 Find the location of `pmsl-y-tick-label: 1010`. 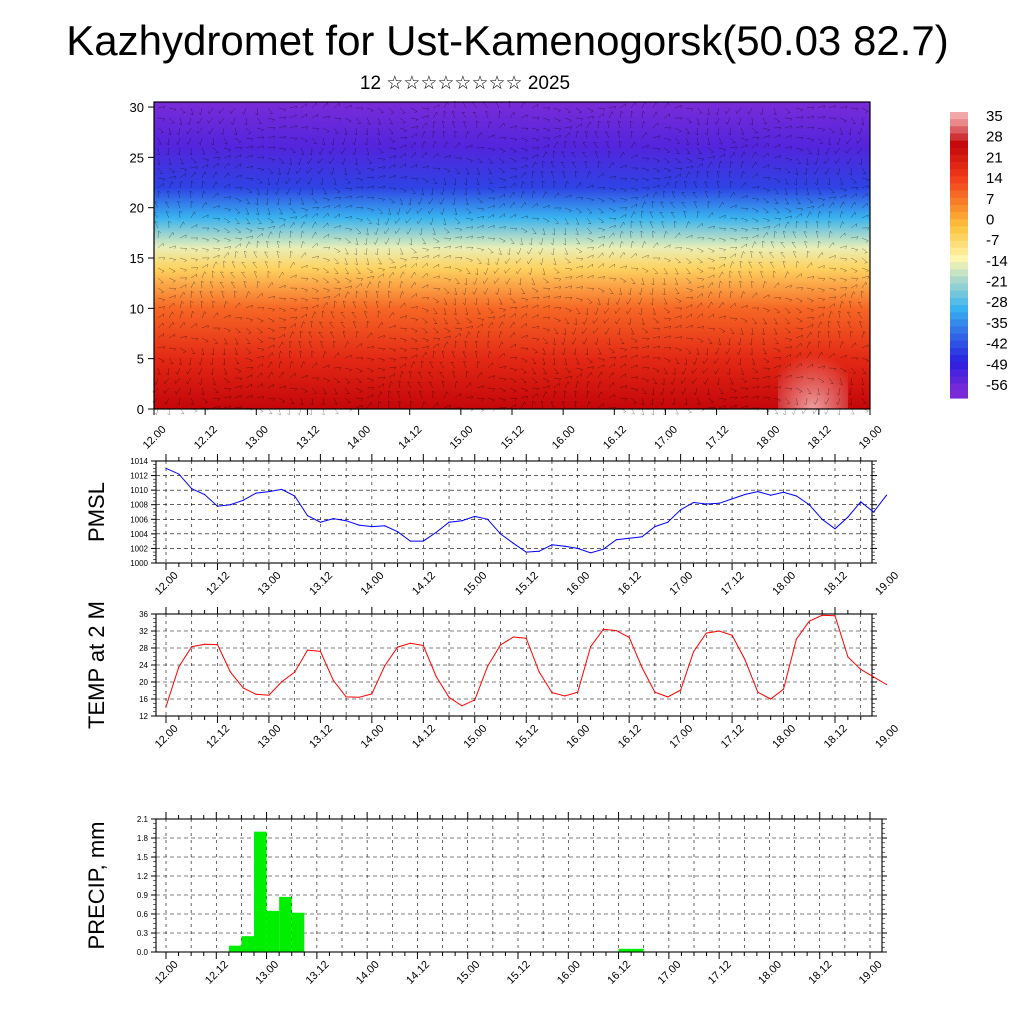

pmsl-y-tick-label: 1010 is located at coordinates (139, 490).